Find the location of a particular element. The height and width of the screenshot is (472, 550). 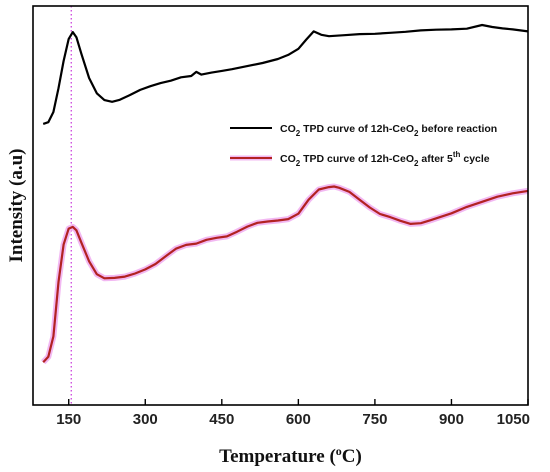

x-tick-label: 750 is located at coordinates (374, 419).